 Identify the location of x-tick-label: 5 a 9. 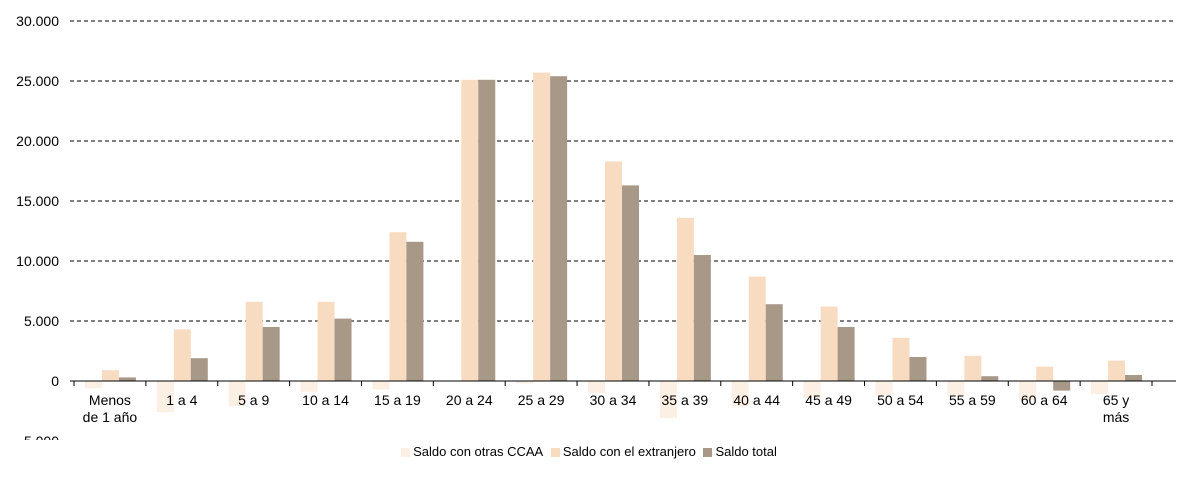
(253, 400).